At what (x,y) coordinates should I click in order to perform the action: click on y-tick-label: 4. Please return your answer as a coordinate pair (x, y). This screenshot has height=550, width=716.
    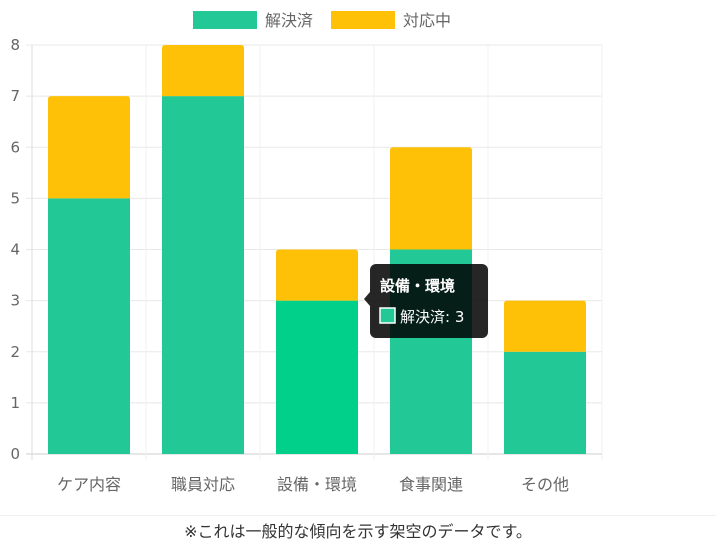
    Looking at the image, I should click on (15, 250).